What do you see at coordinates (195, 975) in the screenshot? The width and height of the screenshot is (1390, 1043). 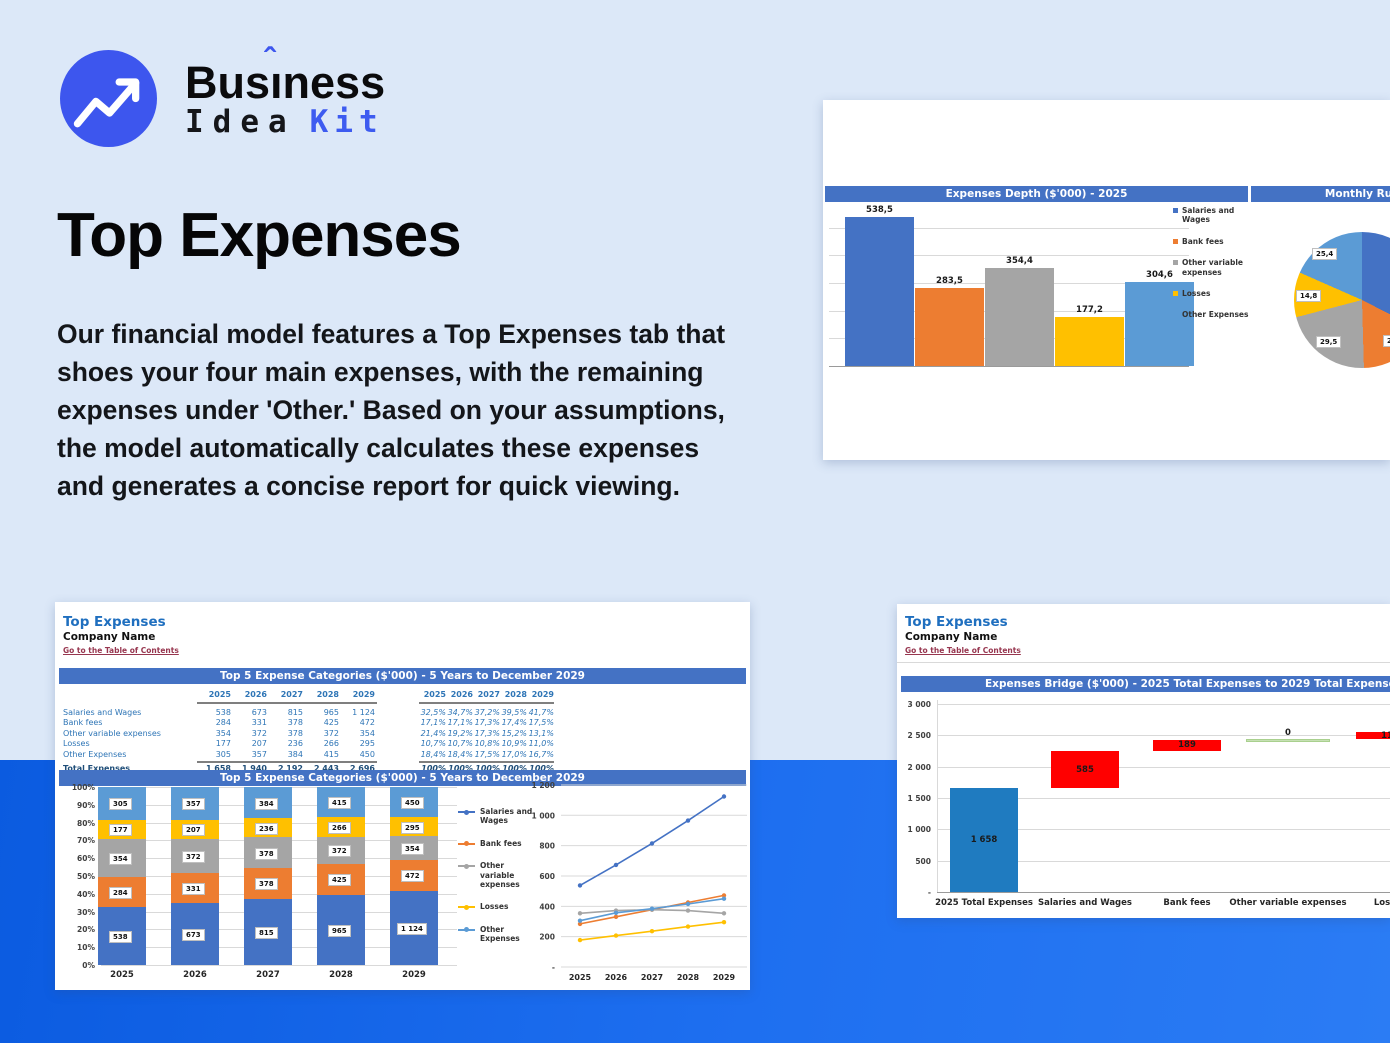 I see `x-axis-label: 2026` at bounding box center [195, 975].